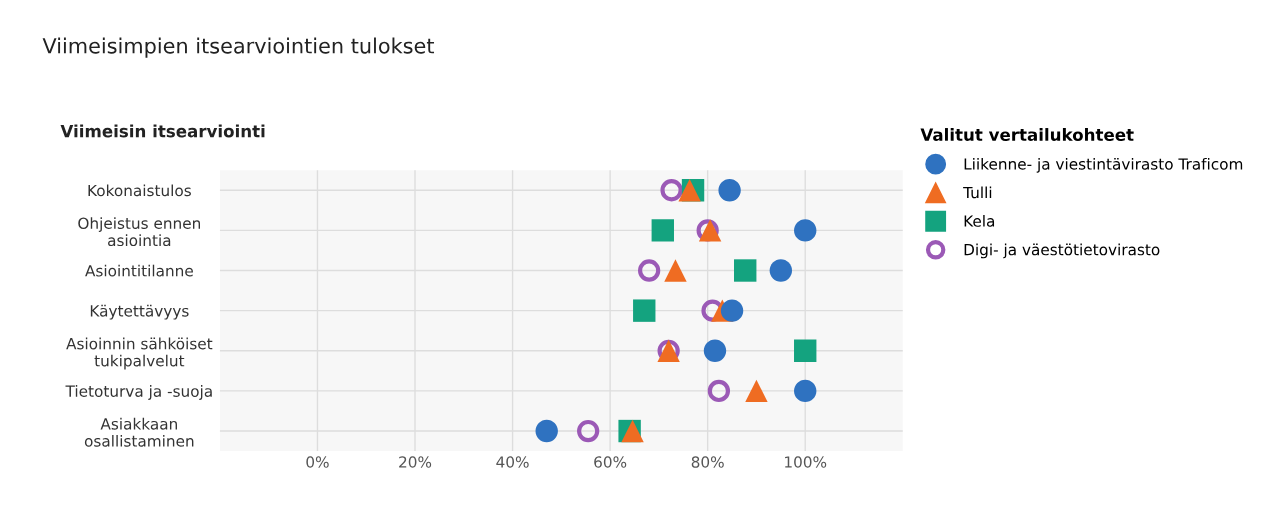 Image resolution: width=1286 pixels, height=508 pixels. What do you see at coordinates (1027, 134) in the screenshot?
I see `legend-title: Valitut vertailukohteet` at bounding box center [1027, 134].